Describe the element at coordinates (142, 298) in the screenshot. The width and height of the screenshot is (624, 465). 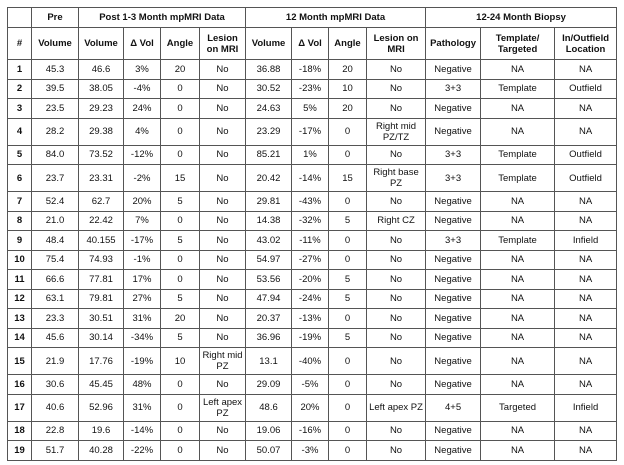
I see `table-cell: 27%` at that location.